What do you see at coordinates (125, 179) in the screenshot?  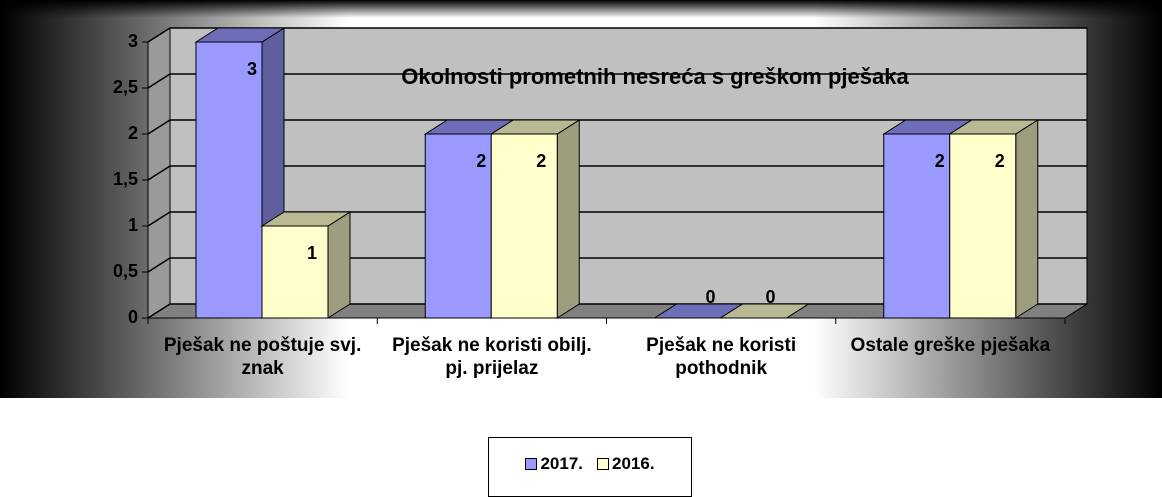 I see `y-tick-label: 1,5` at bounding box center [125, 179].